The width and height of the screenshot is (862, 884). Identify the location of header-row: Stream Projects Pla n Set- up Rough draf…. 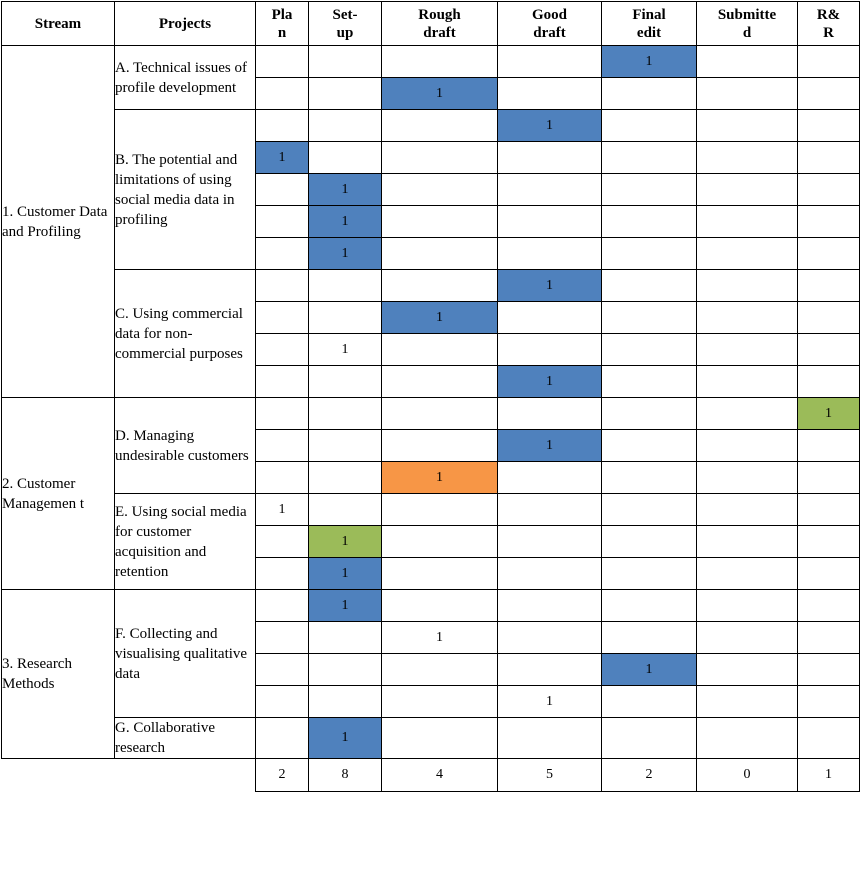
(430, 23).